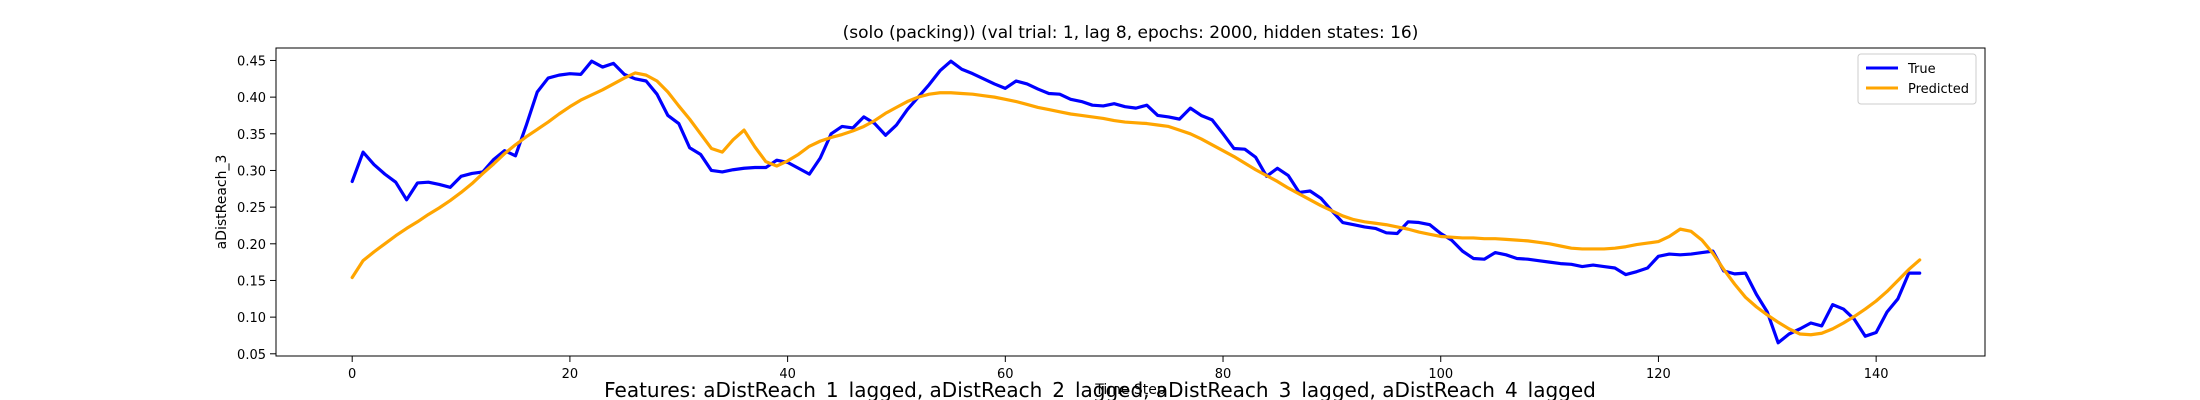 The image size is (2200, 400). I want to click on x-tick-label: 0, so click(352, 374).